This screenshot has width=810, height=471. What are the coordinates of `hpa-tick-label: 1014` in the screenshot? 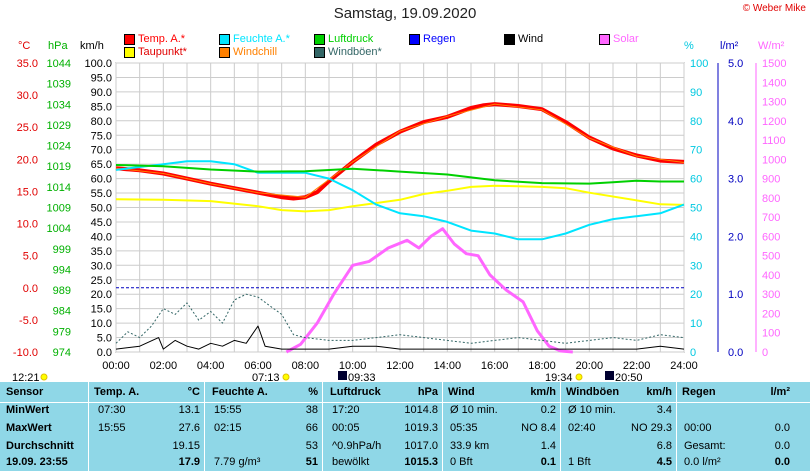 It's located at (59, 188).